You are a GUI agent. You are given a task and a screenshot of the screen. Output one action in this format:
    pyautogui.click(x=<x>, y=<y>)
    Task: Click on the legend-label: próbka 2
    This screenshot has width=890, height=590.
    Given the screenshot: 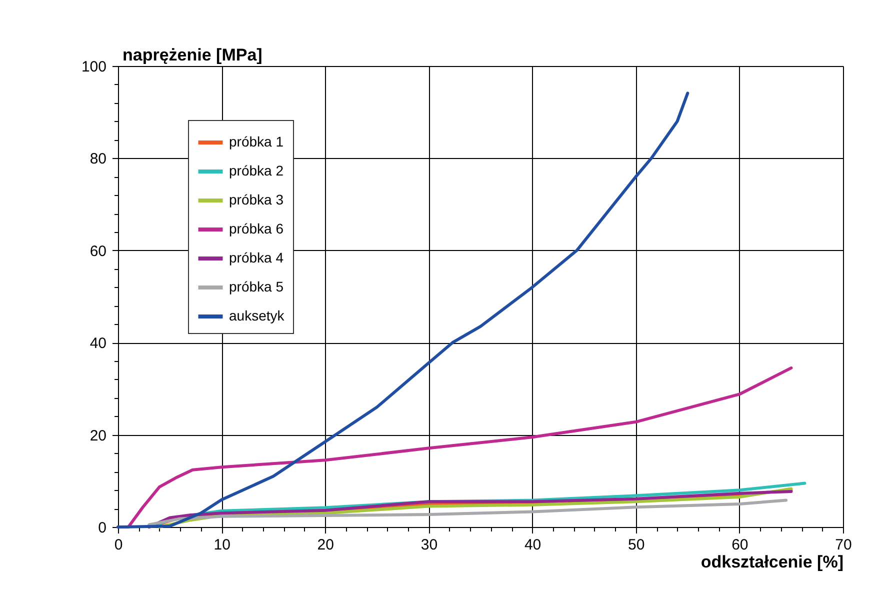 What is the action you would take?
    pyautogui.click(x=256, y=170)
    